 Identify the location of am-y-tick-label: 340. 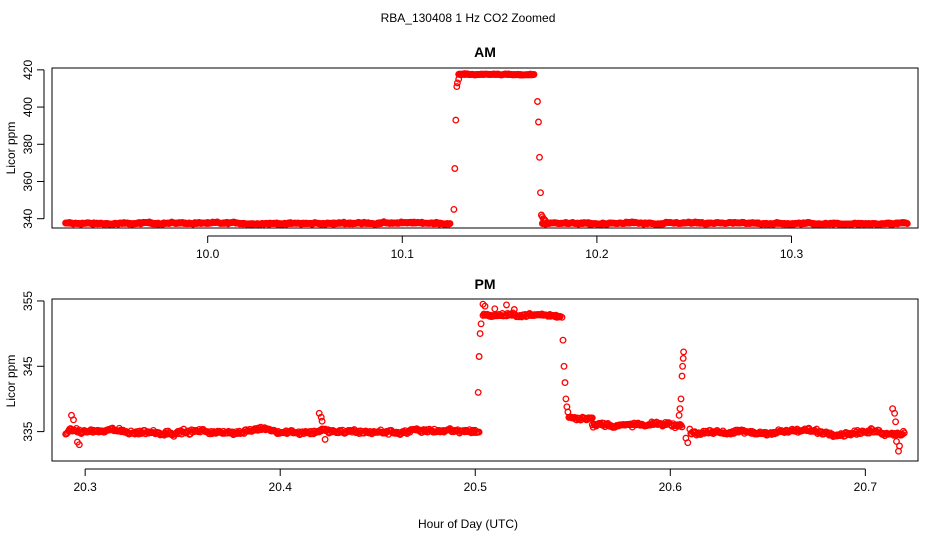
(28, 218).